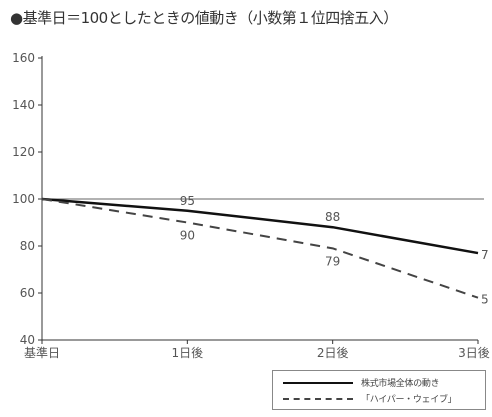  Describe the element at coordinates (474, 353) in the screenshot. I see `x-tick-label: 3日後` at that location.